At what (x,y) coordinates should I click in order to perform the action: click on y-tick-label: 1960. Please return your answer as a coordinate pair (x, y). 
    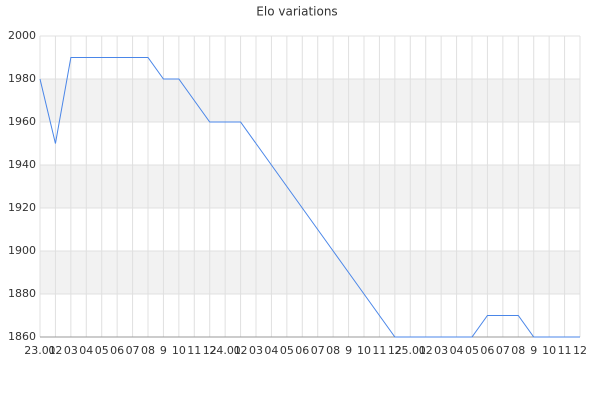
    Looking at the image, I should click on (22, 121).